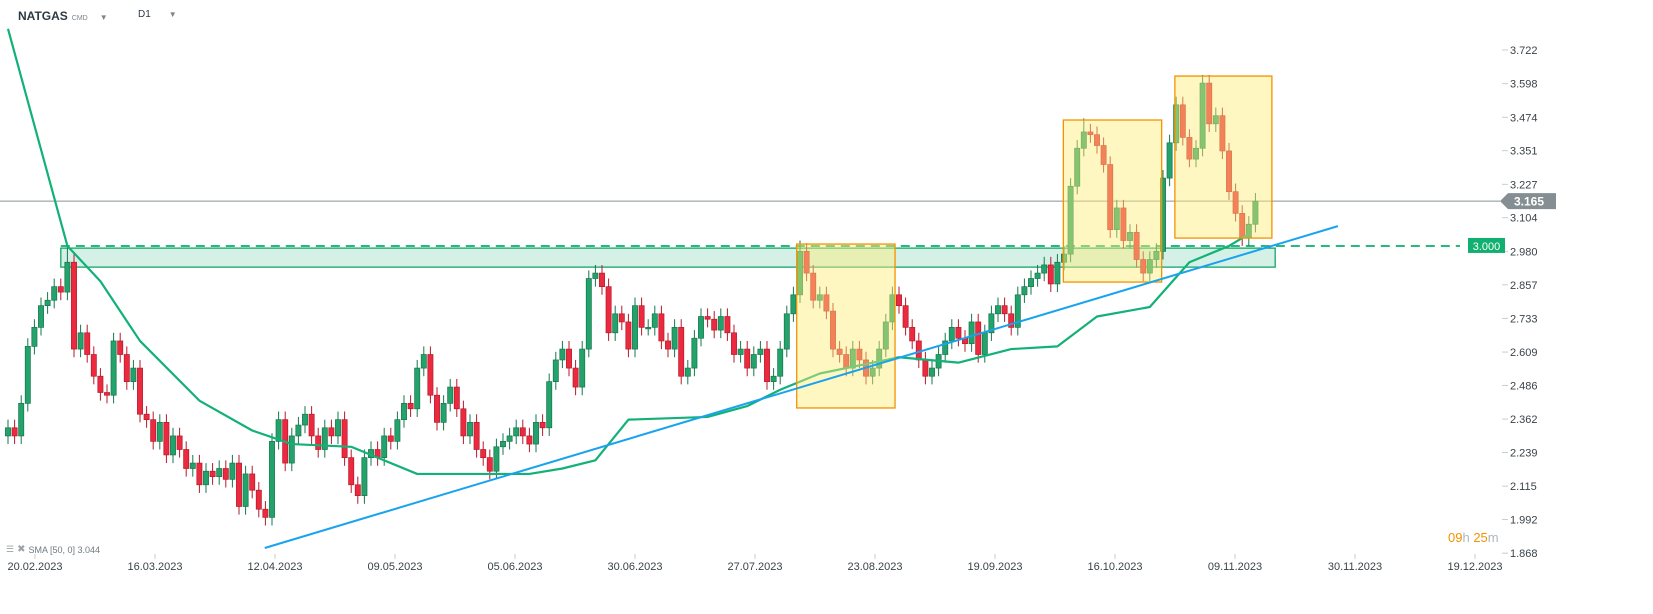 Image resolution: width=1653 pixels, height=614 pixels. Describe the element at coordinates (1487, 247) in the screenshot. I see `level-label: 3.000` at that location.